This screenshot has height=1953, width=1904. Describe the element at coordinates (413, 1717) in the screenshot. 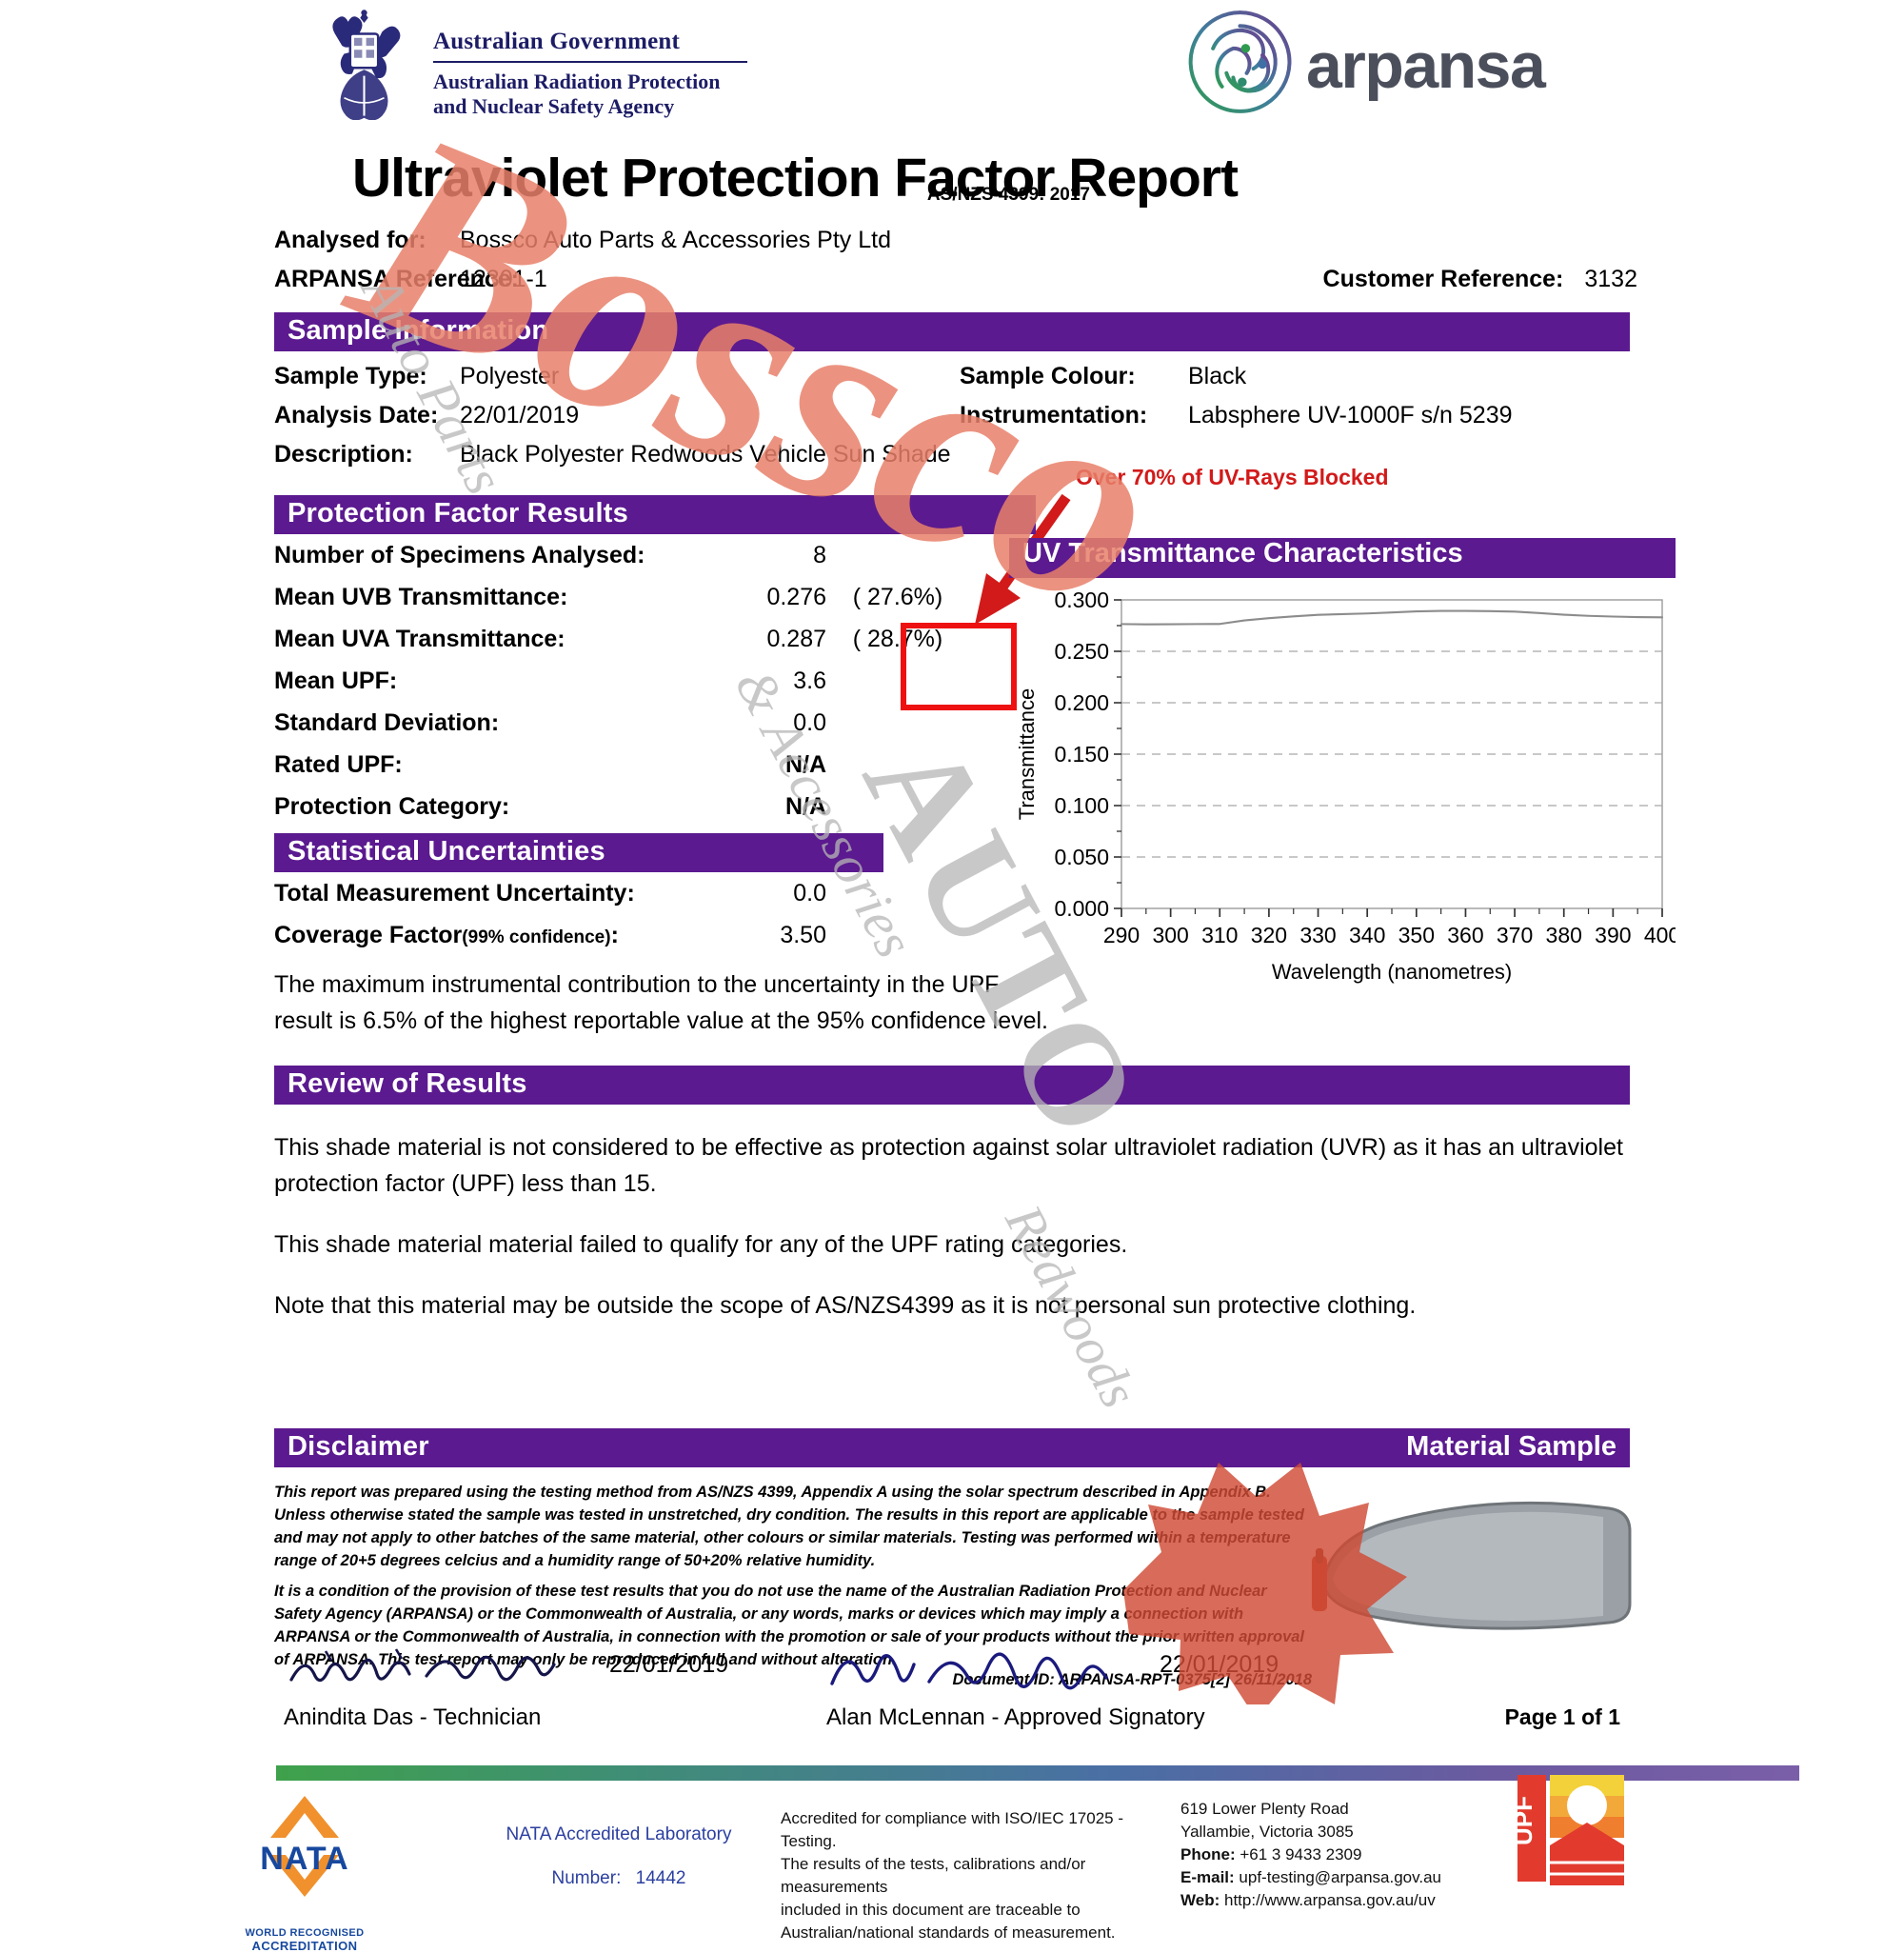

I see `technician-name: Anindita Das - Technician` at that location.